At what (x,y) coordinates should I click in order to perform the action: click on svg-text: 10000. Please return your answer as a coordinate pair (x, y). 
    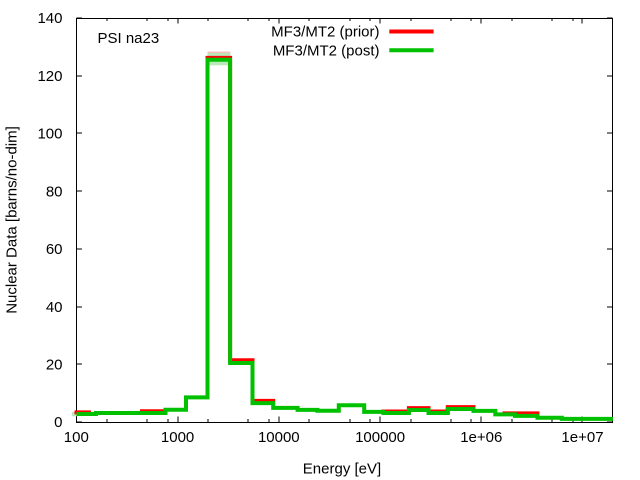
    Looking at the image, I should click on (279, 437).